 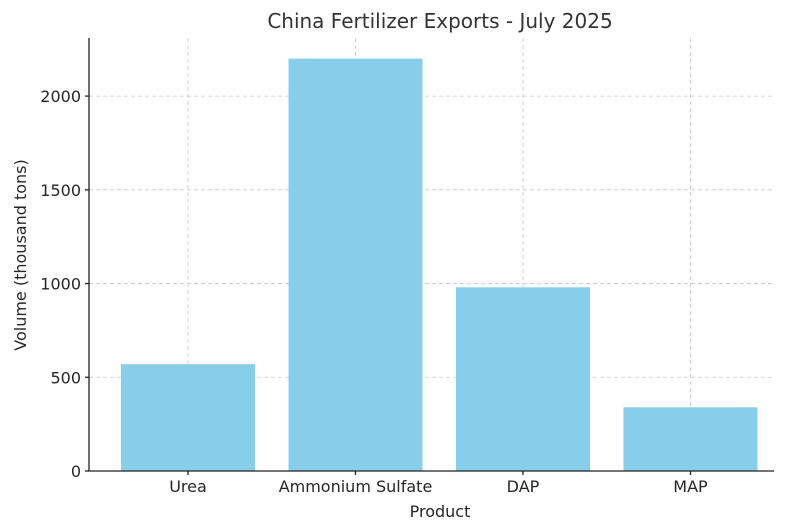 I want to click on y-tick-label: 0, so click(x=76, y=471).